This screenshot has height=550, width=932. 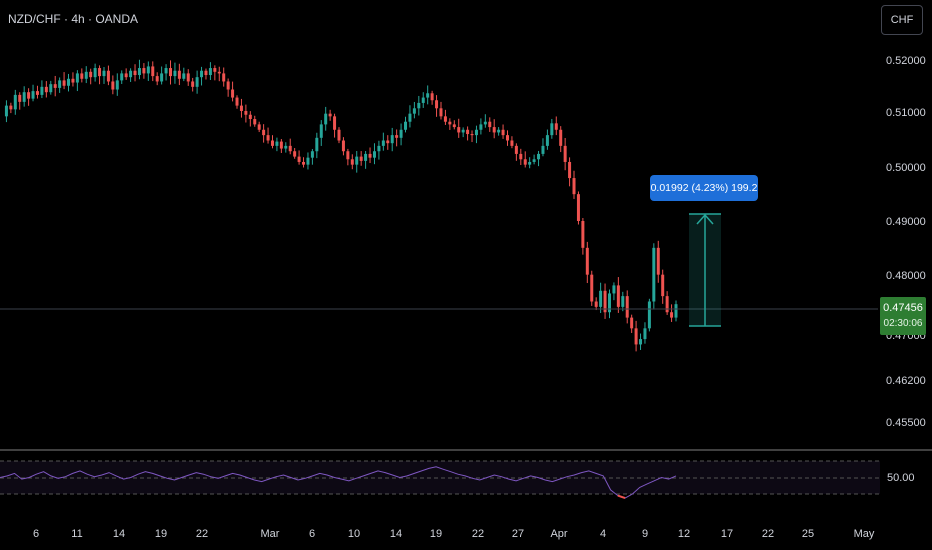 I want to click on measure-label: 0.01992 (4.23%) 199.2, so click(x=704, y=188).